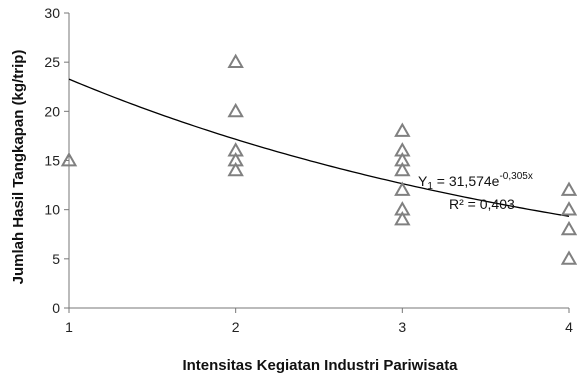 This screenshot has height=378, width=577. Describe the element at coordinates (482, 204) in the screenshot. I see `r-squared-label: R² = 0,403` at that location.